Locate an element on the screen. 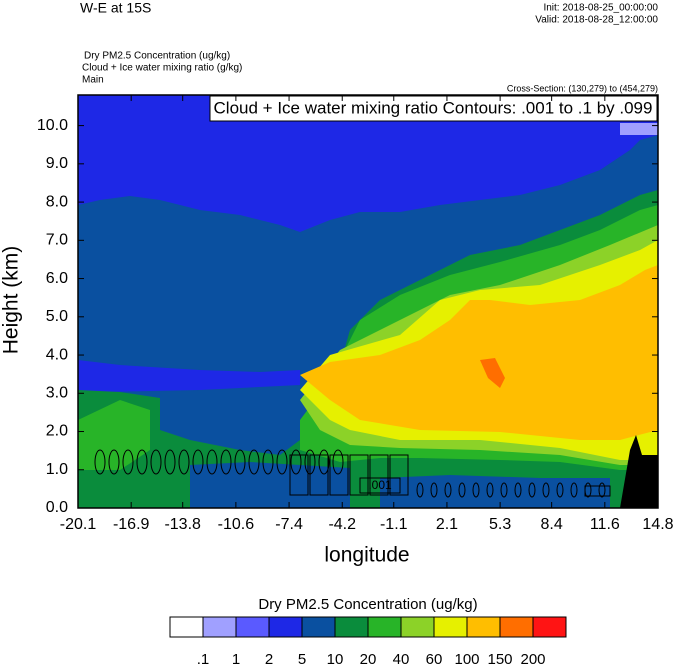 The height and width of the screenshot is (667, 674). y-tick-label: 4.0 is located at coordinates (57, 354).